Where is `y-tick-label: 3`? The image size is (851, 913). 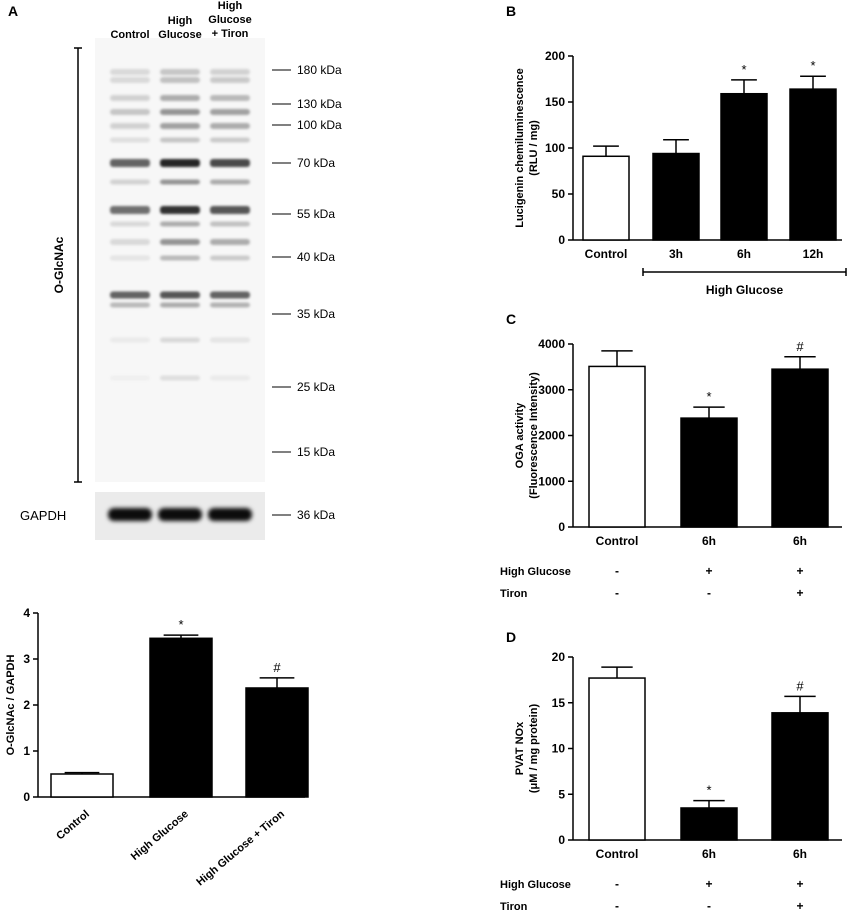 y-tick-label: 3 is located at coordinates (26, 659).